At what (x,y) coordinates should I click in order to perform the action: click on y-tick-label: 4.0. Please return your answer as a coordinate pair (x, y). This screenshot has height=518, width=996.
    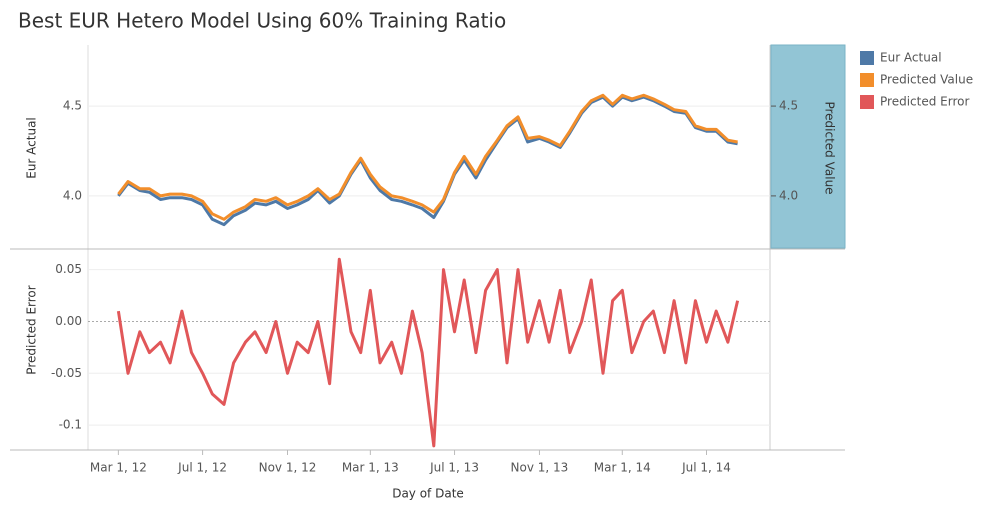
    Looking at the image, I should click on (72, 195).